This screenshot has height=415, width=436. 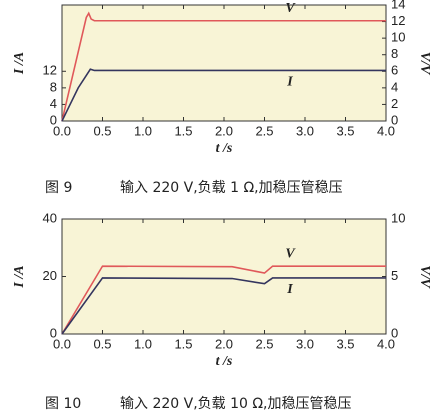 What do you see at coordinates (394, 275) in the screenshot?
I see `y2-tick-label: 5` at bounding box center [394, 275].